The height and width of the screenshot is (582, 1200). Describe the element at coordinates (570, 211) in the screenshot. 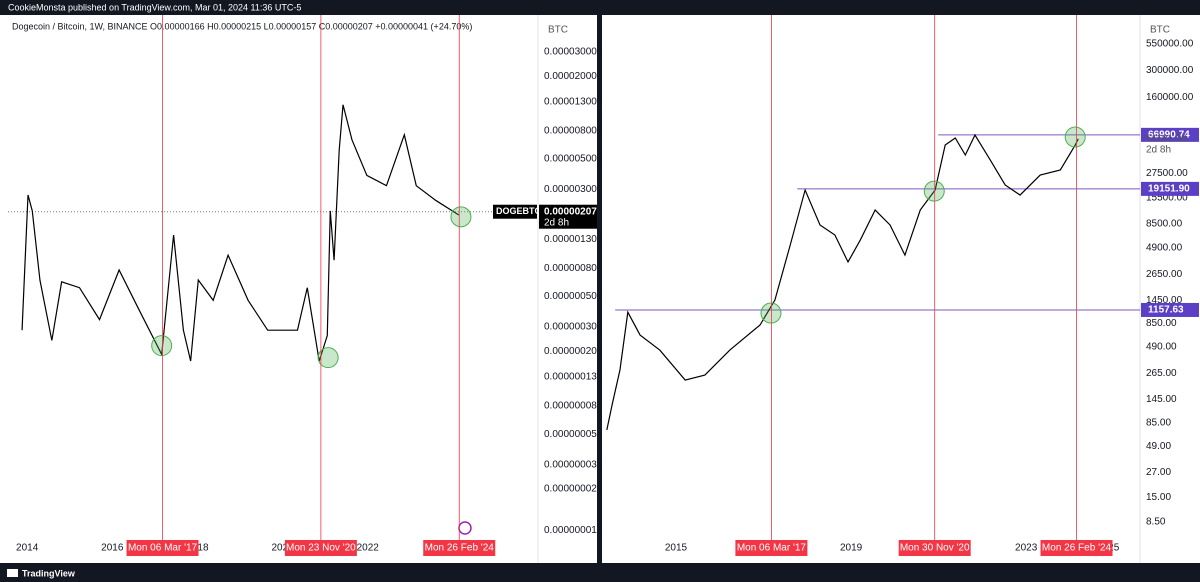

I see `price-label: 0.00000207` at that location.